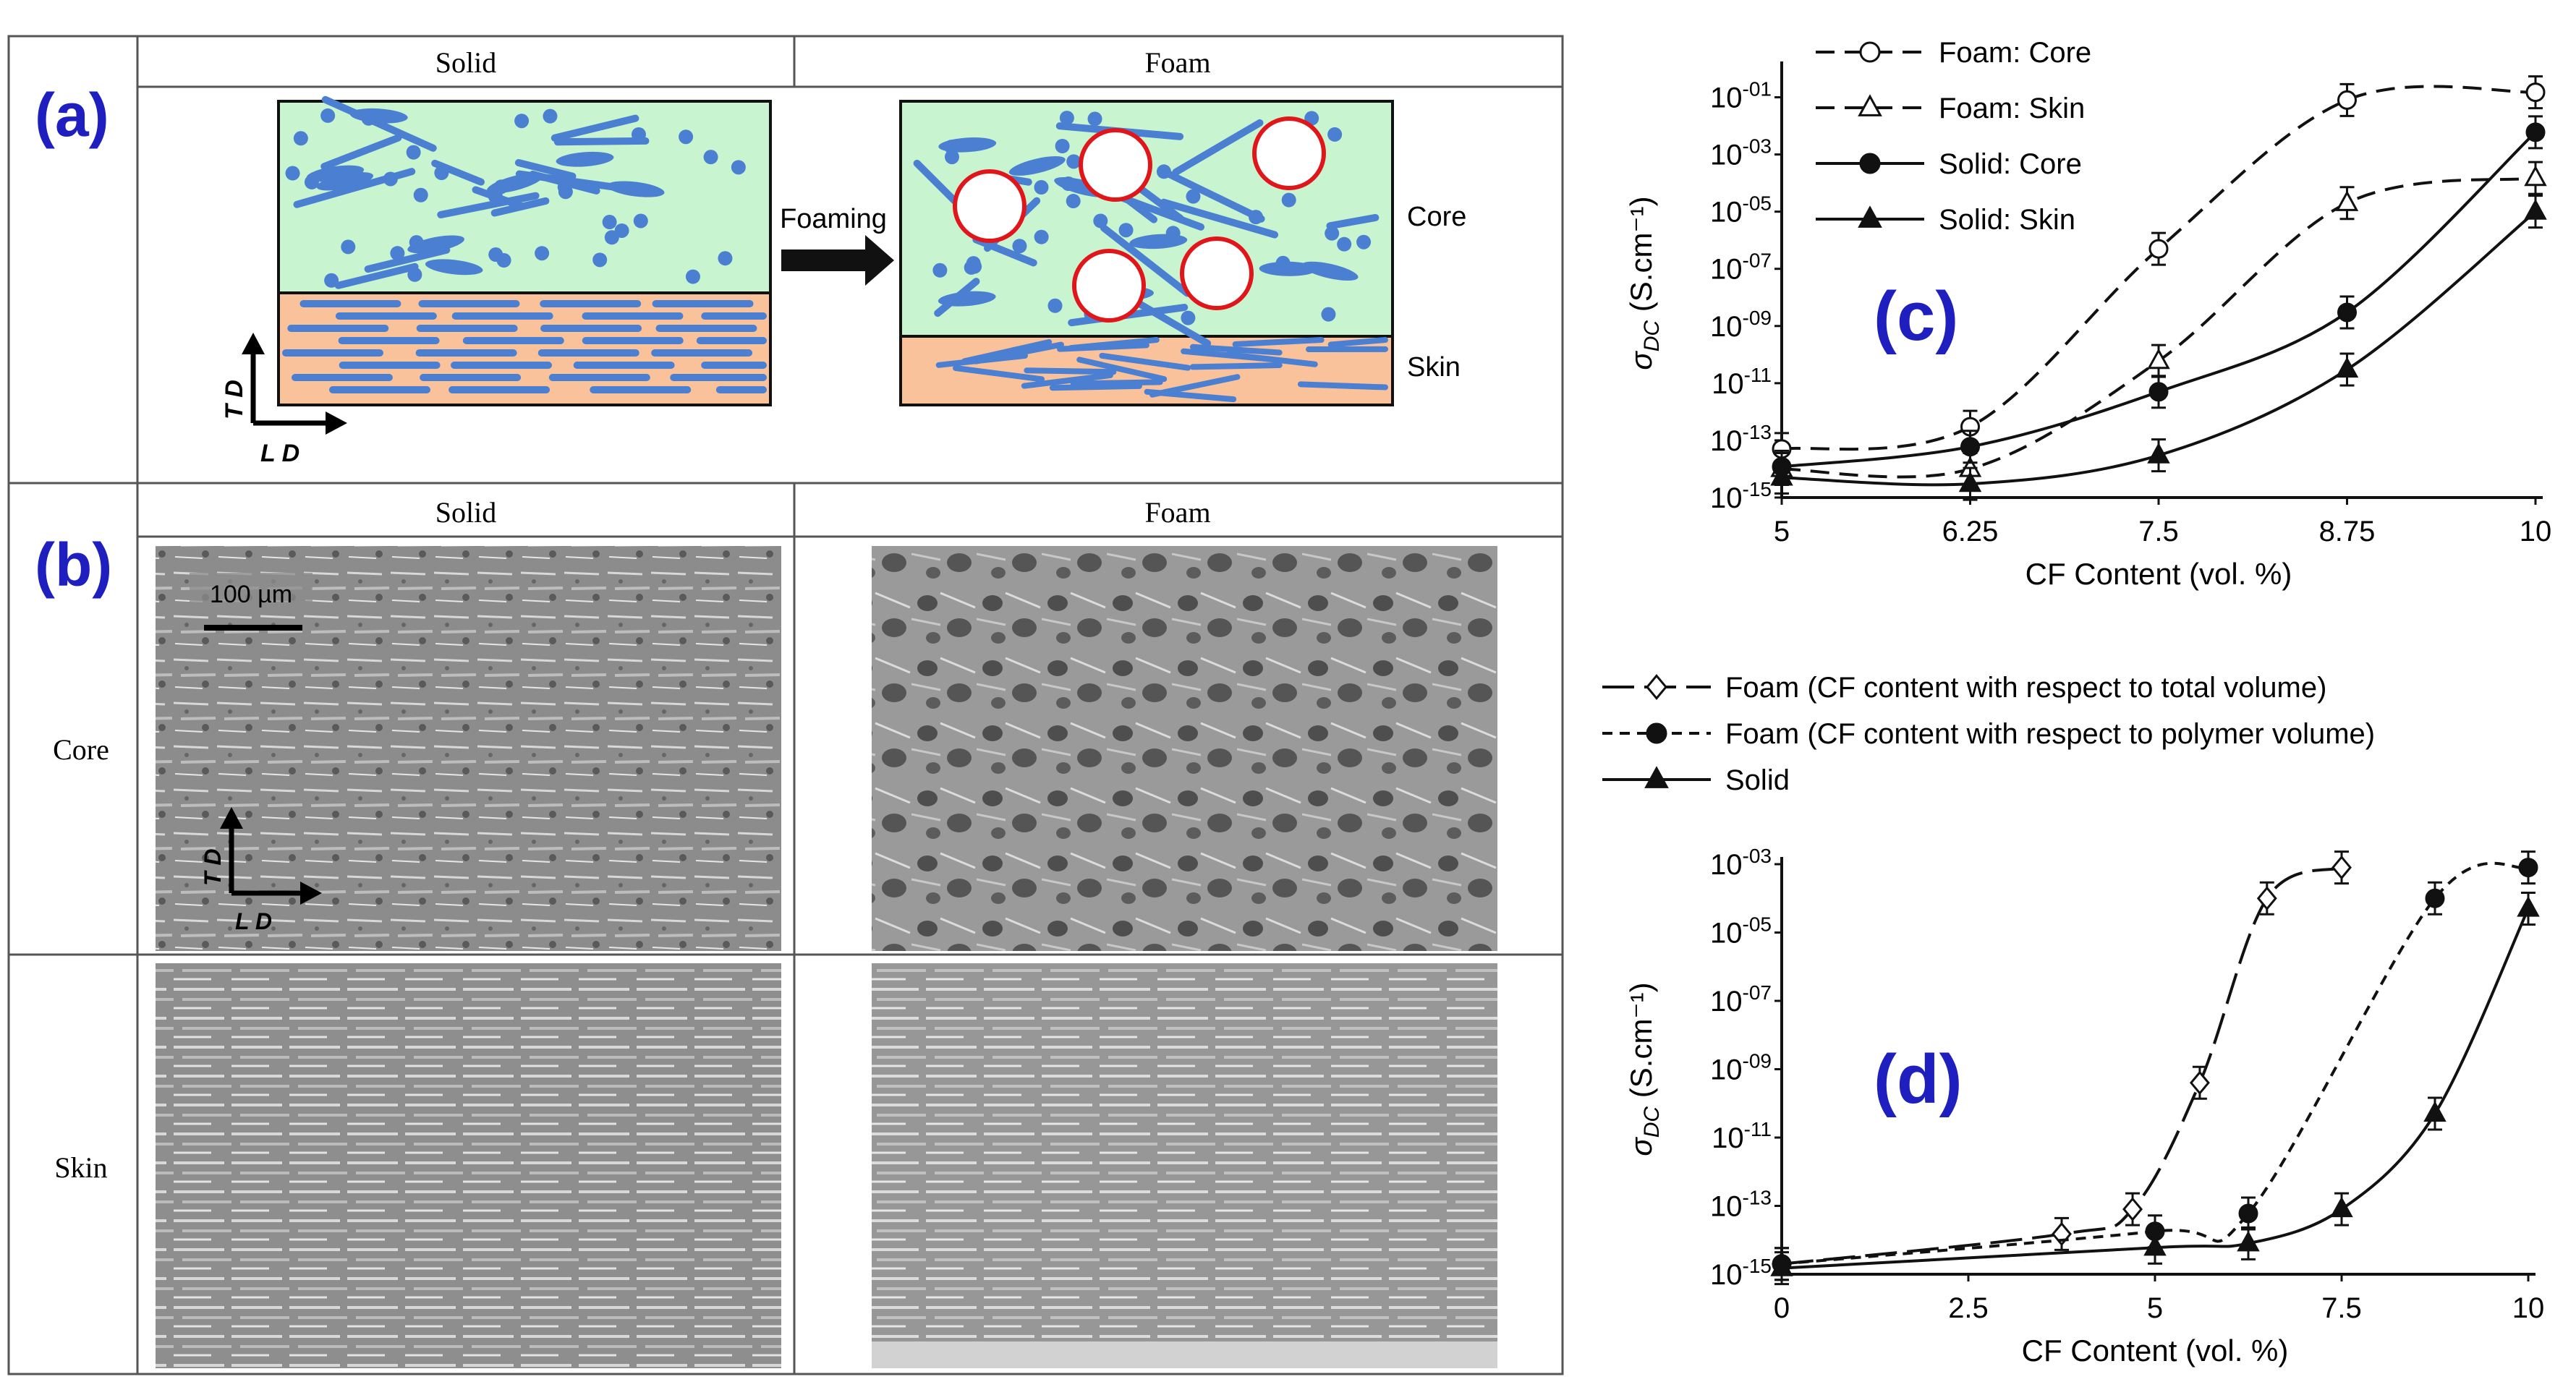 This screenshot has width=2576, height=1395. What do you see at coordinates (2347, 531) in the screenshot?
I see `x-tick-label: 8.75` at bounding box center [2347, 531].